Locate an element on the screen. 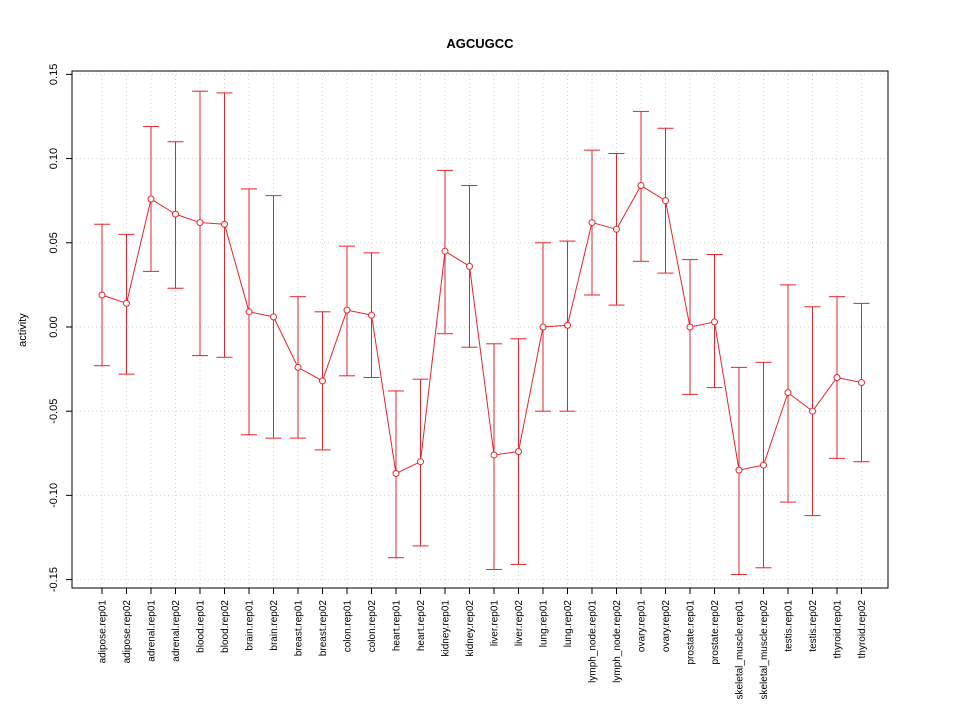 This screenshot has height=720, width=960. x-tick-label: liver.rep02 is located at coordinates (519, 623).